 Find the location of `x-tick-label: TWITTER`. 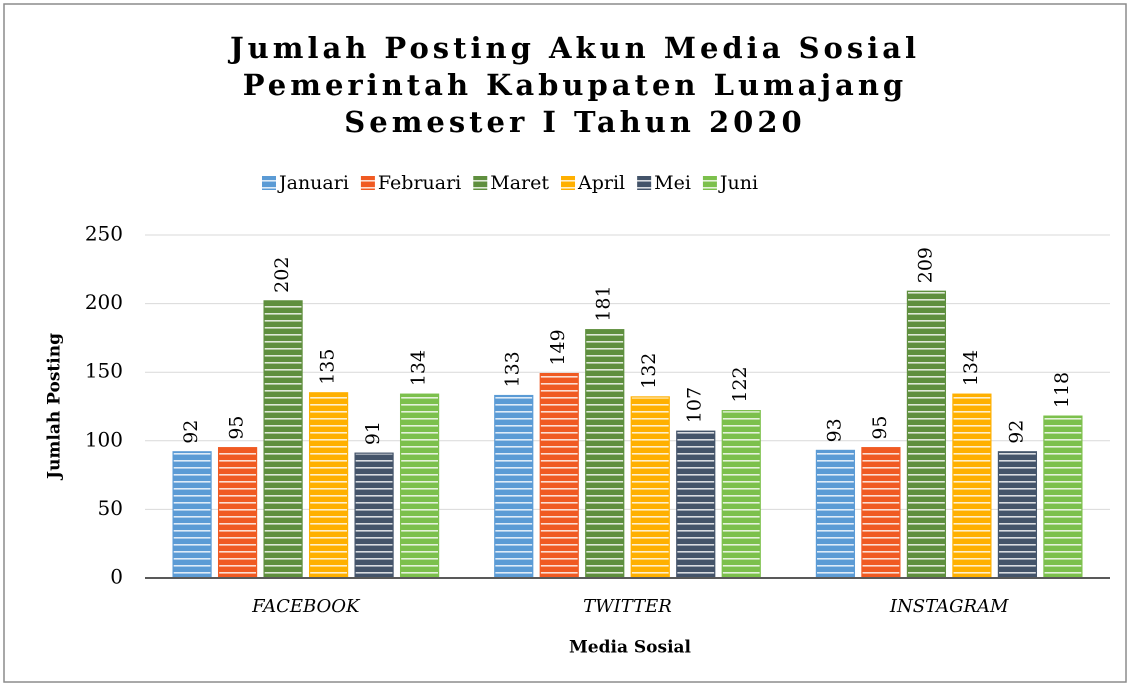

x-tick-label: TWITTER is located at coordinates (627, 606).